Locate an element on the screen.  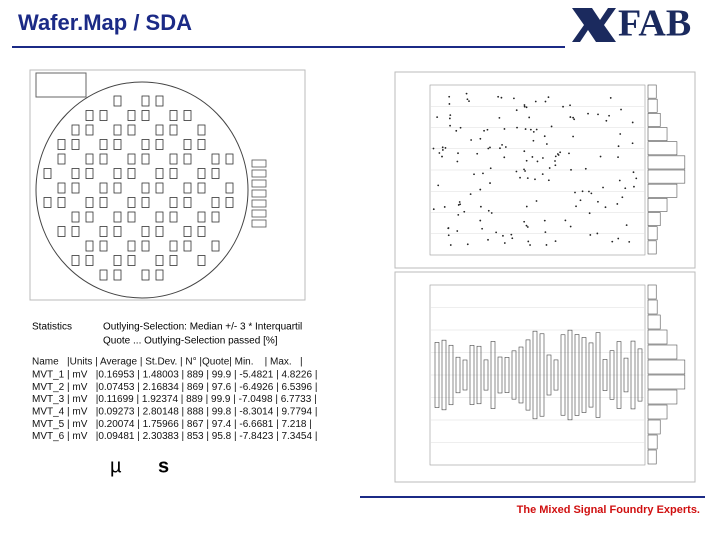
quote-text: Quote ... Outlying-Selection passed [%] is located at coordinates (190, 341).